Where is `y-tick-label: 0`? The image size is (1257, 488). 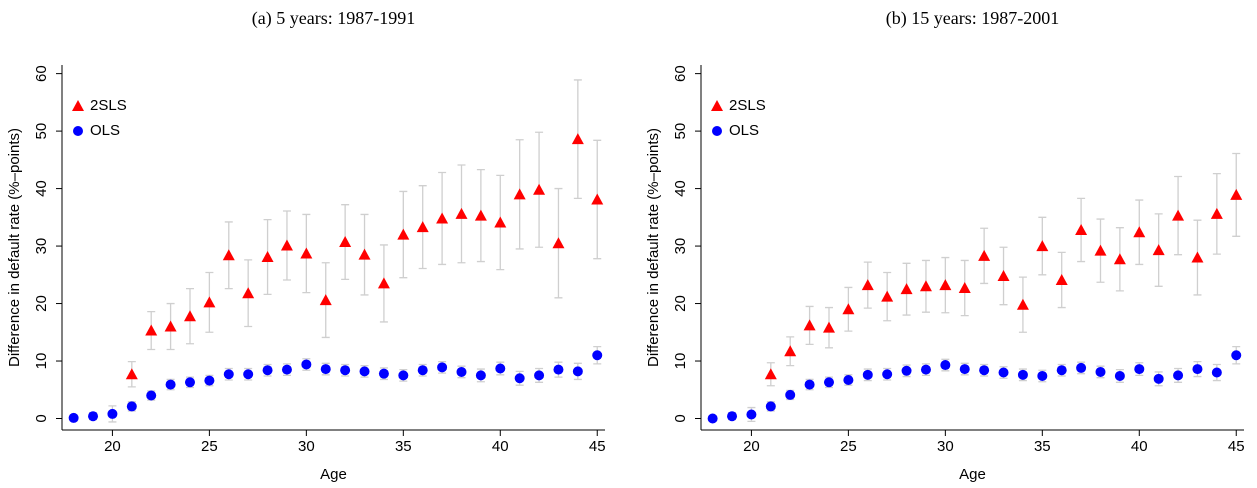
y-tick-label: 0 is located at coordinates (680, 418).